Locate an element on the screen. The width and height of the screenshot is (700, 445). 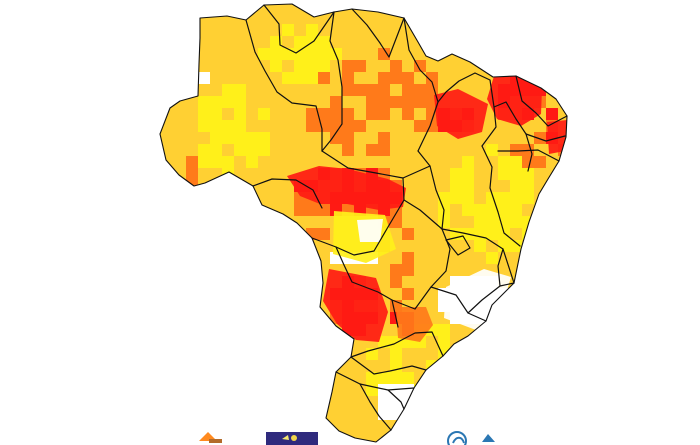
border-amapa is located at coordinates (378, 33).